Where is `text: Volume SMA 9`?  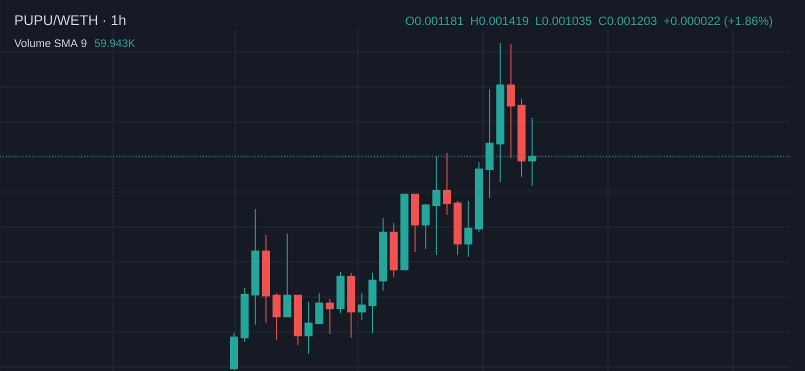 text: Volume SMA 9 is located at coordinates (50, 43).